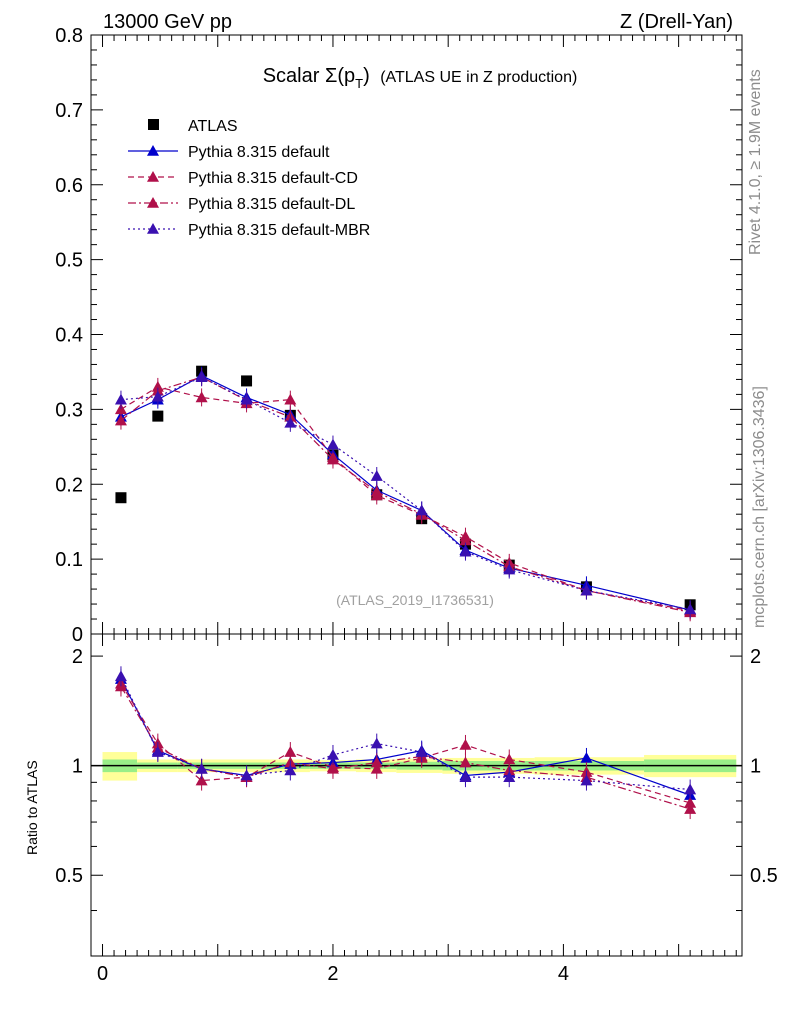 The width and height of the screenshot is (786, 1024). I want to click on ratio-tick-label: 0.5, so click(69, 876).